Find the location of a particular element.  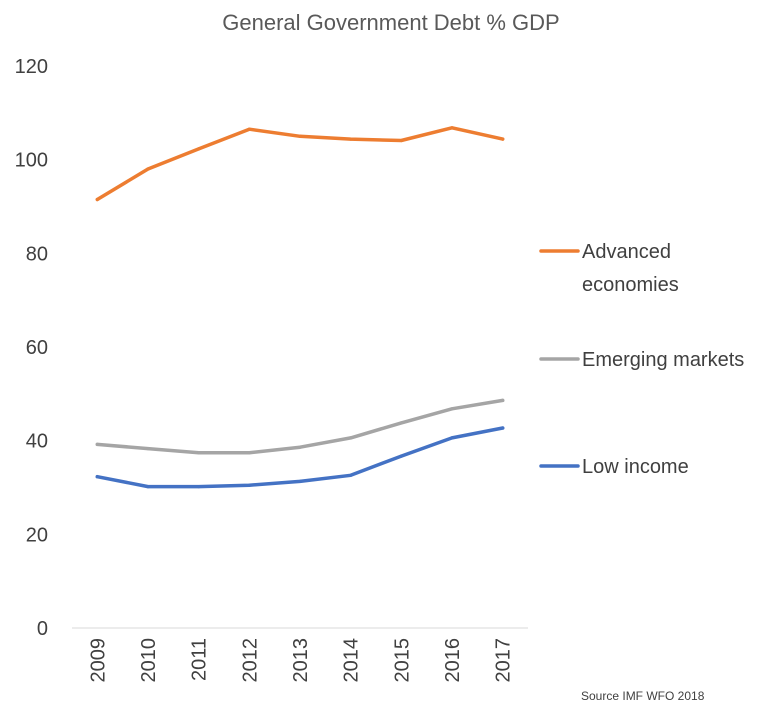

x-tick-label: 2016 is located at coordinates (453, 660).